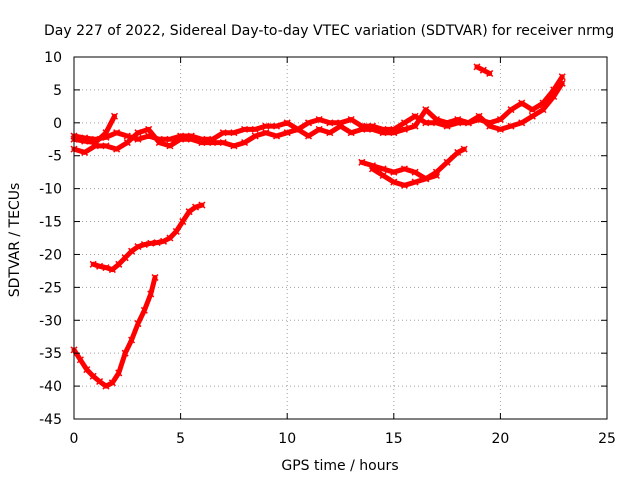 The width and height of the screenshot is (640, 480). I want to click on series-track-main-b, so click(318, 117).